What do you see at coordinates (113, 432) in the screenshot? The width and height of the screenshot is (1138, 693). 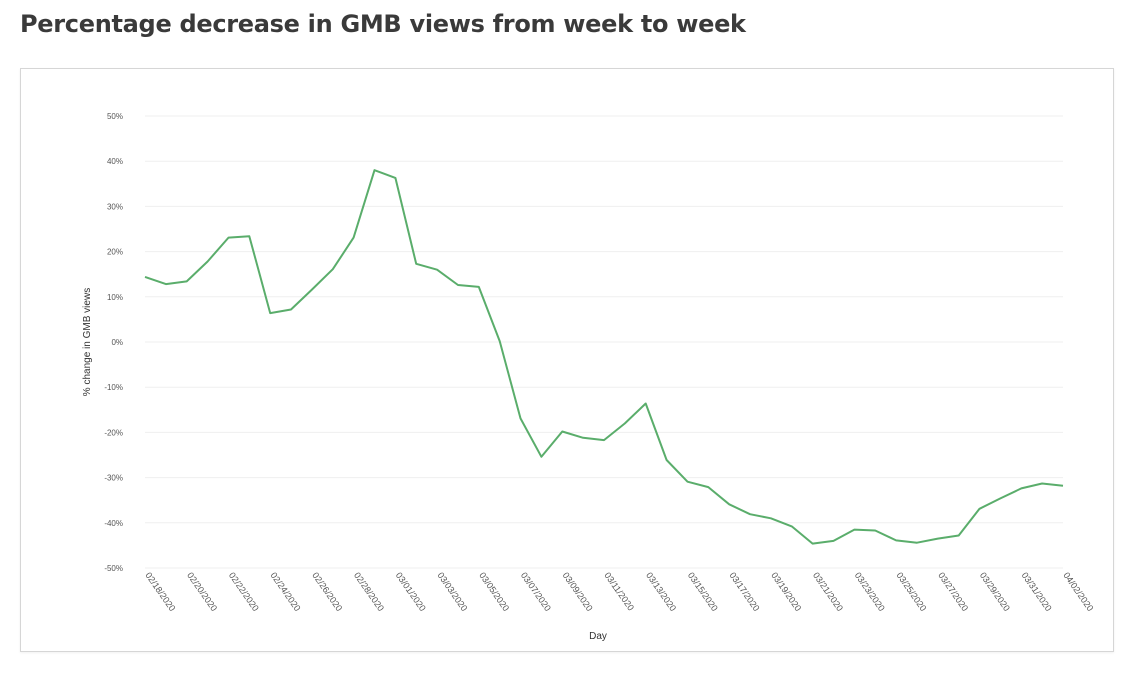 I see `y-tick-label: -20%` at bounding box center [113, 432].